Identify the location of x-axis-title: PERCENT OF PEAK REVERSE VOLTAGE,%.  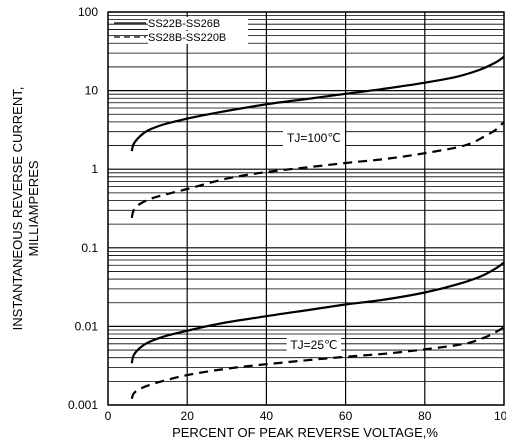
(305, 432).